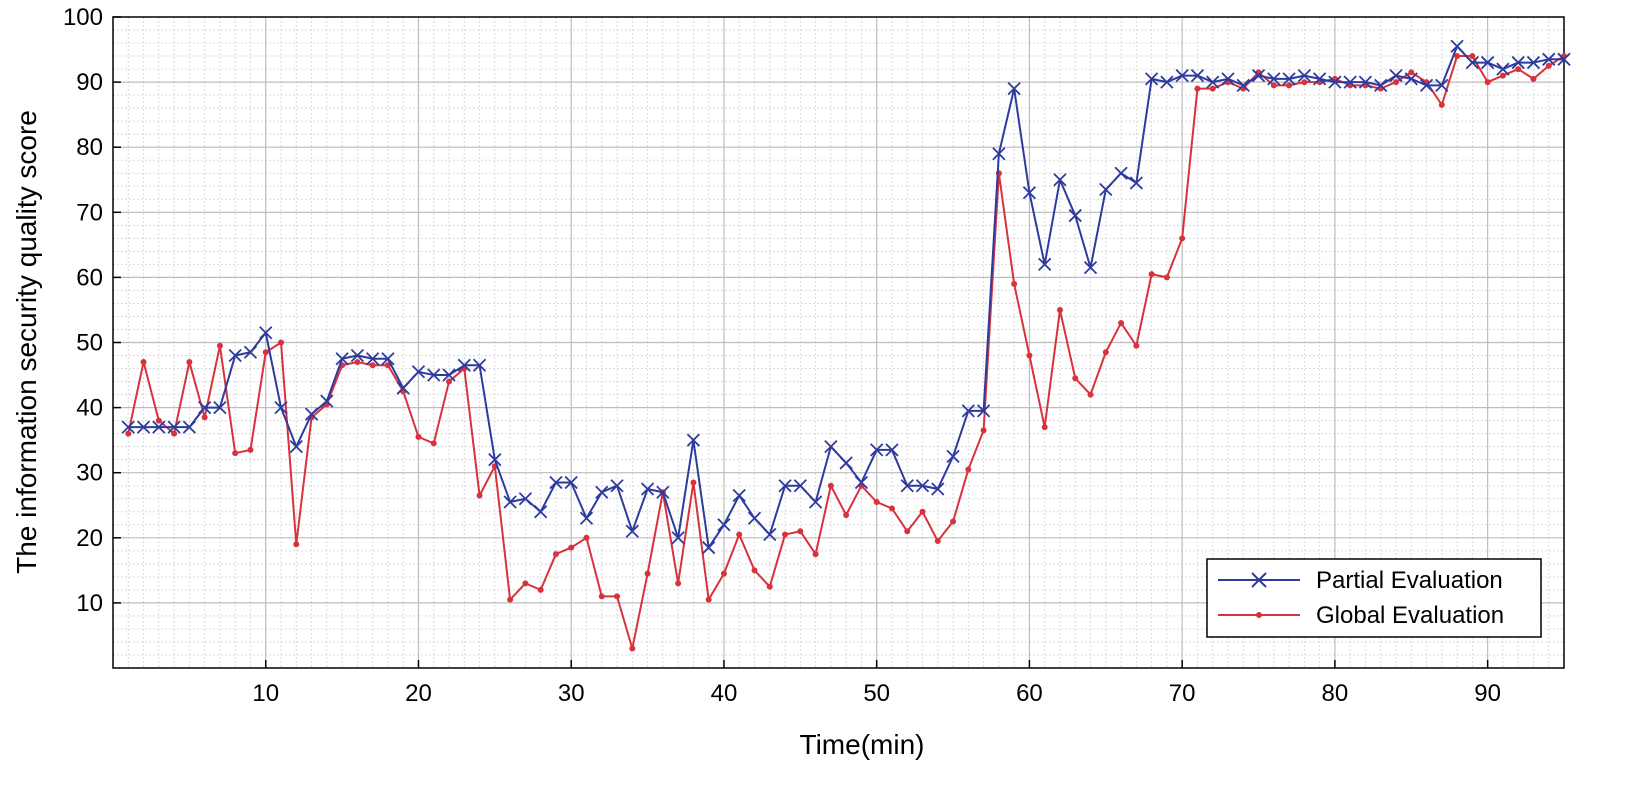 This screenshot has width=1650, height=808. I want to click on y-tick-label: 80, so click(89, 147).